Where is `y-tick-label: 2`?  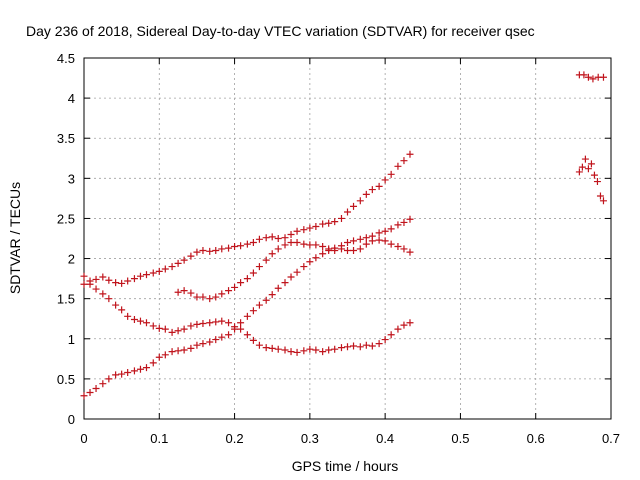
y-tick-label: 2 is located at coordinates (71, 259).